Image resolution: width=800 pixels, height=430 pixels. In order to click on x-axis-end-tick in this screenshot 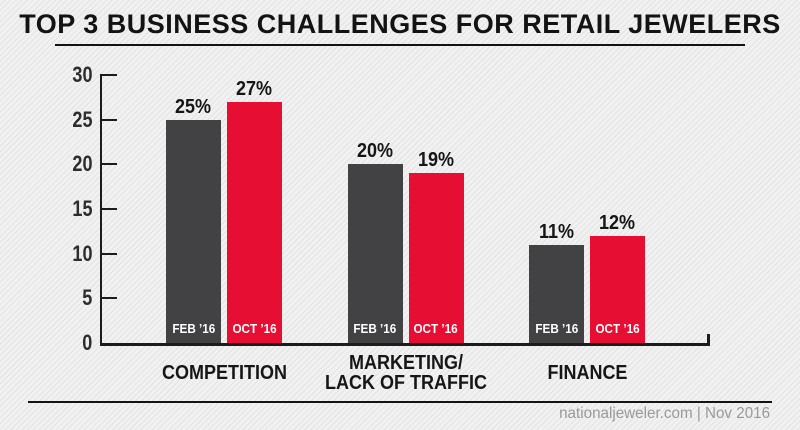, I will do `click(708, 338)`.